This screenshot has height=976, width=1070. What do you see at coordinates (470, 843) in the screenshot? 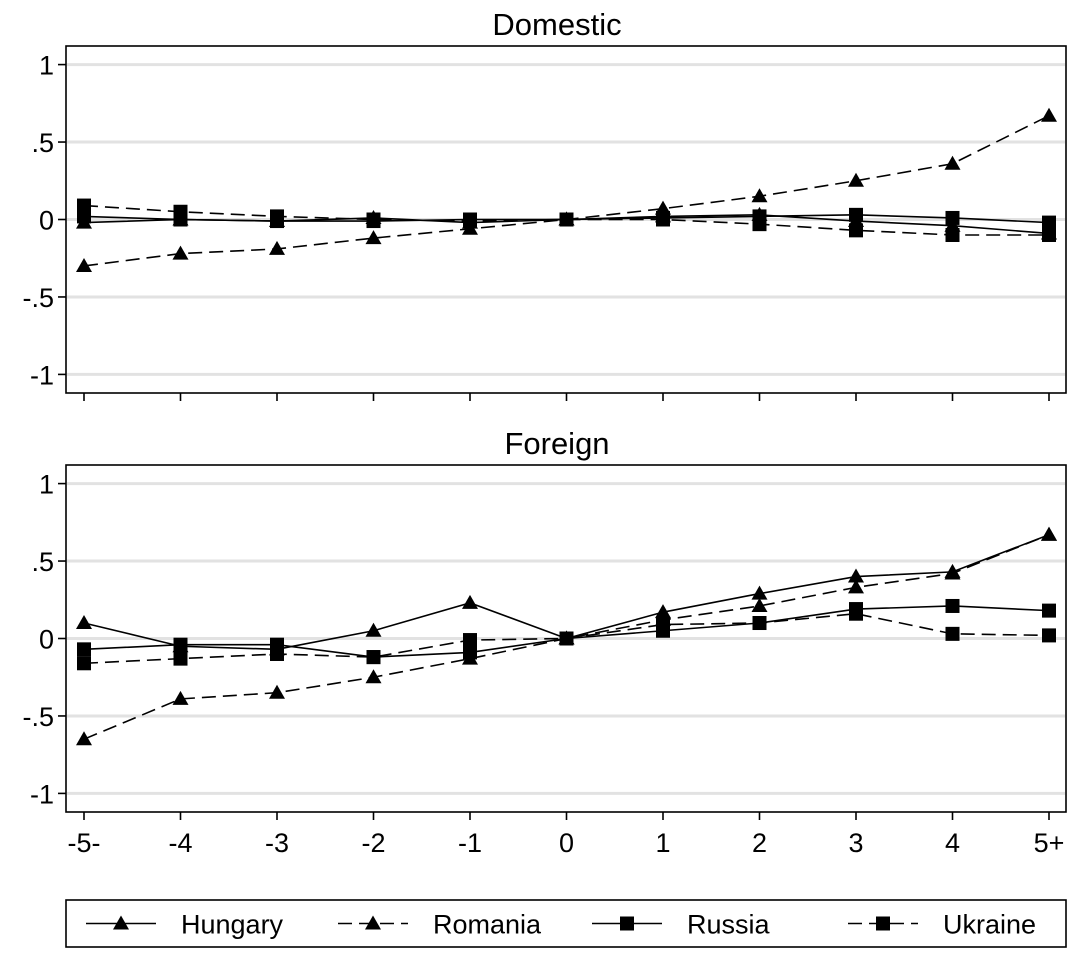
I see `x-tick-label: -1` at bounding box center [470, 843].